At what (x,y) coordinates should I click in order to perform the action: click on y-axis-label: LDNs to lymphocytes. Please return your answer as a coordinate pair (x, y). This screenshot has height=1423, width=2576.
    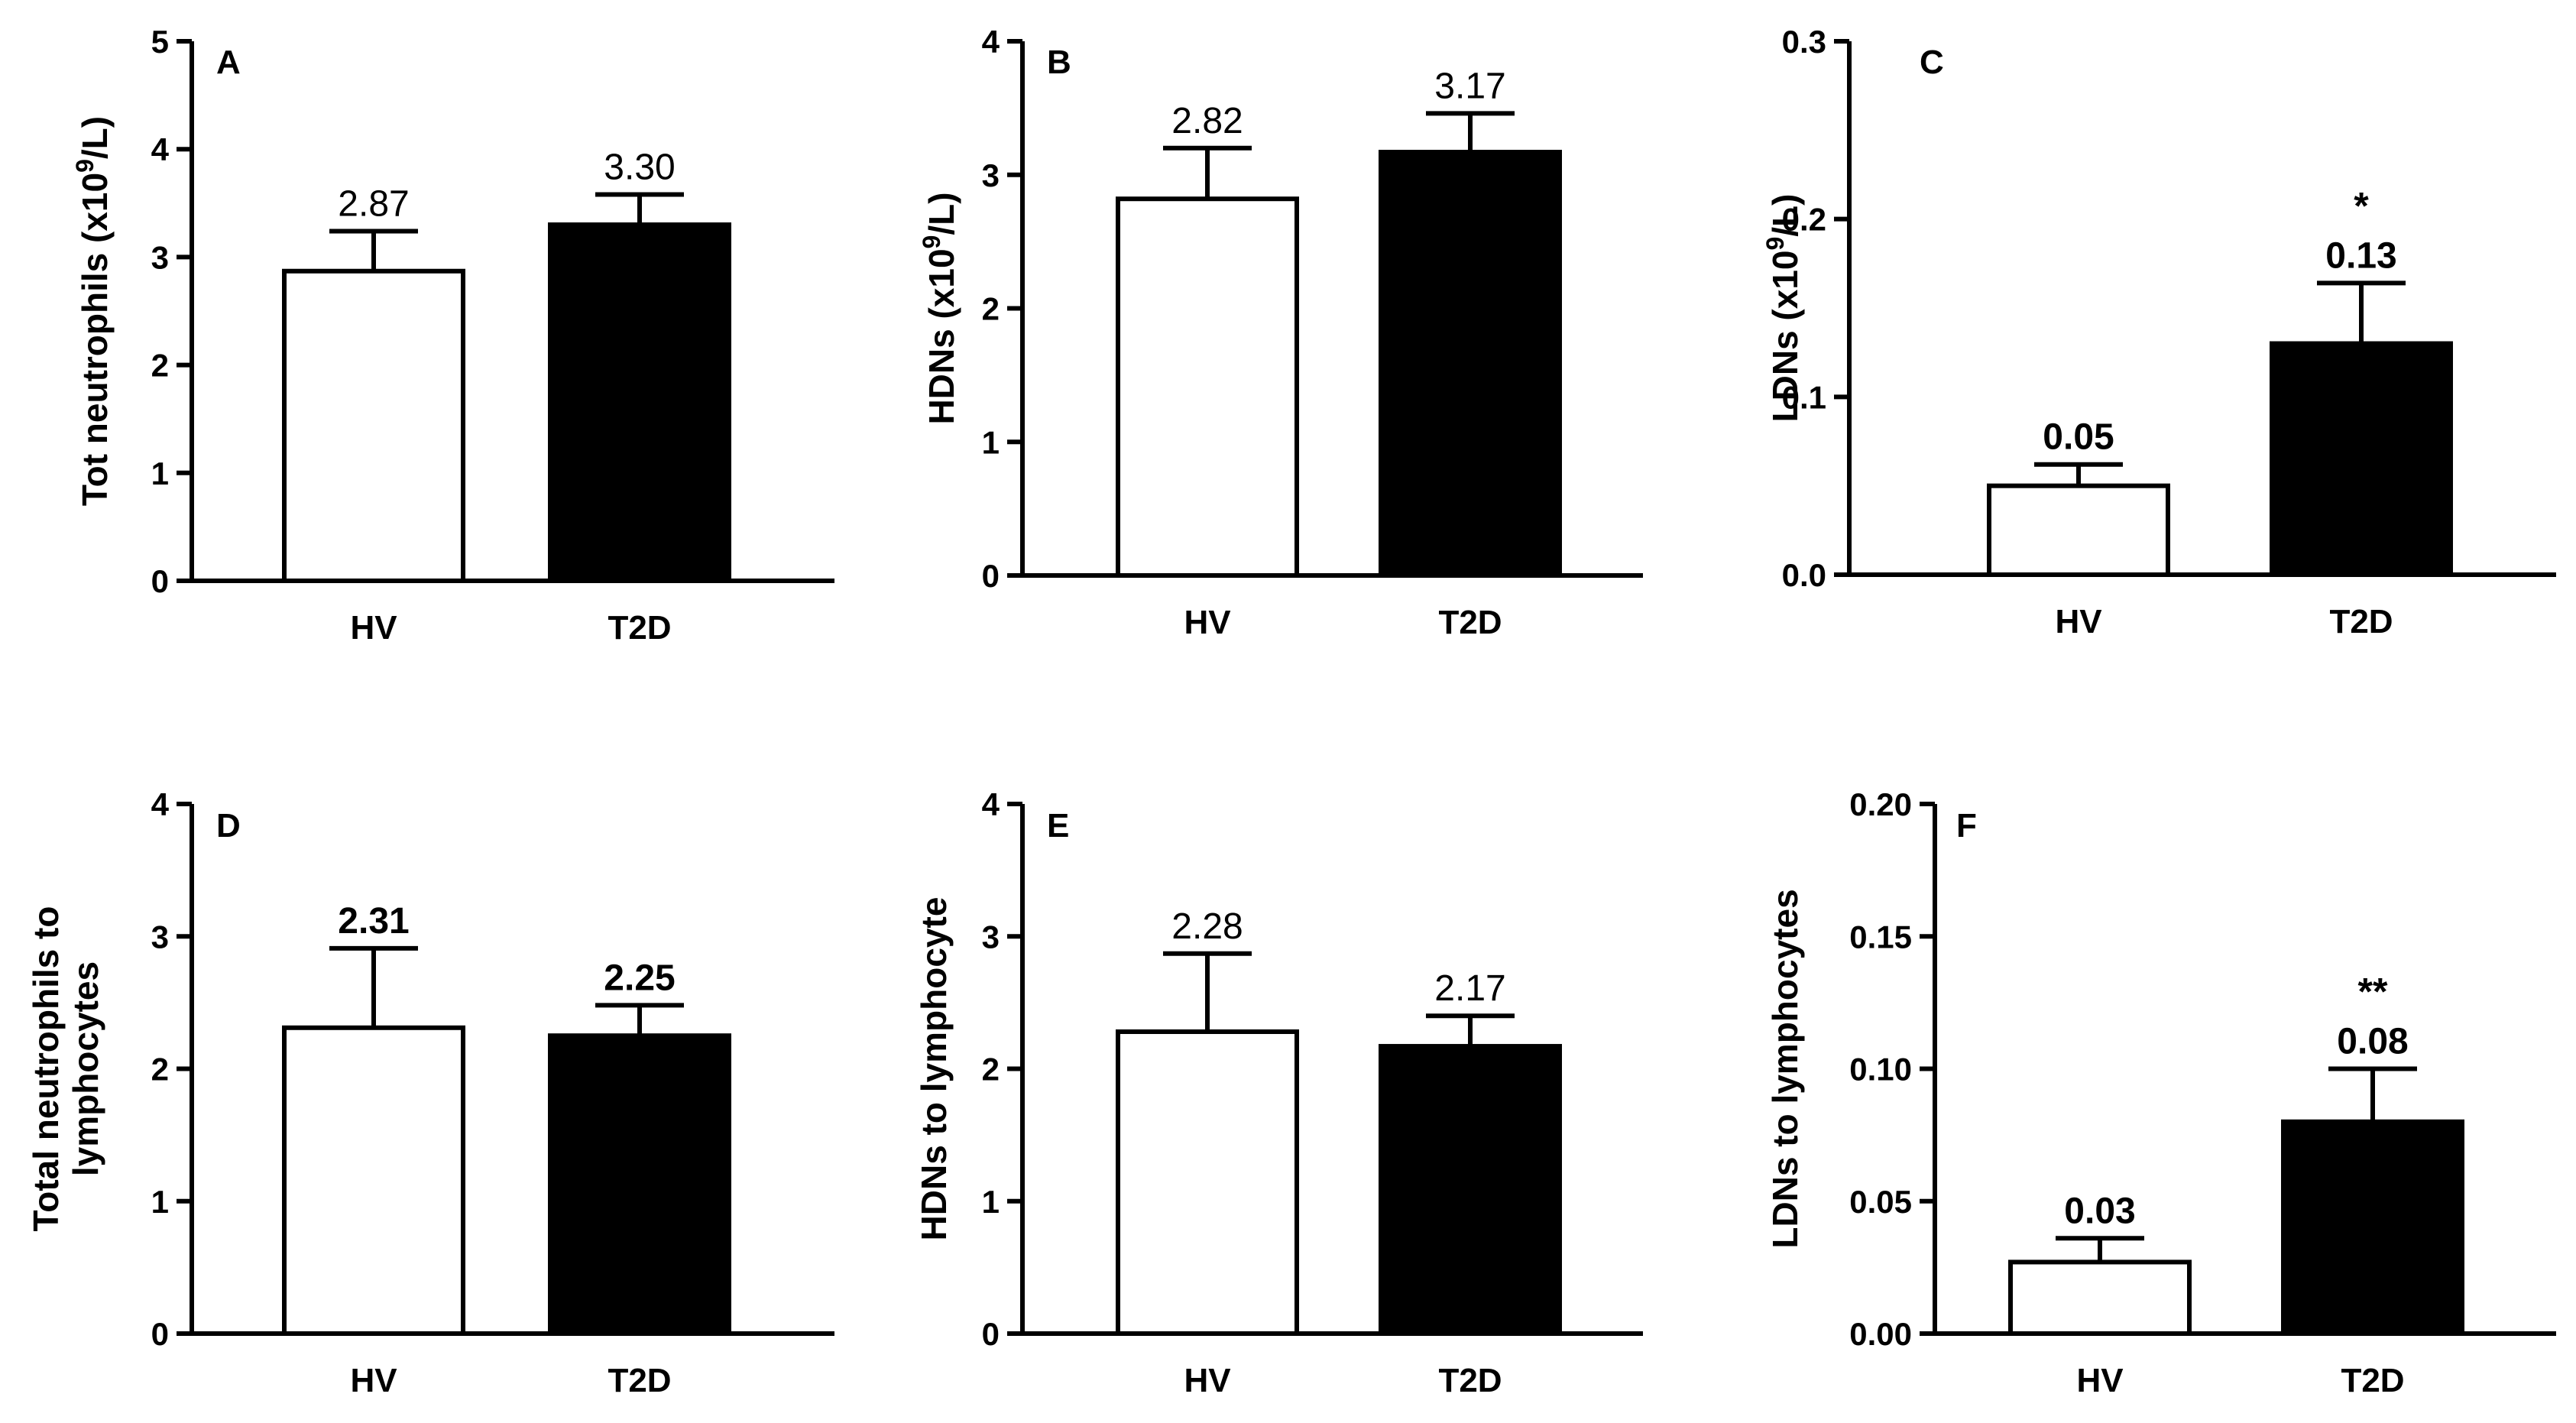
    Looking at the image, I should click on (1785, 1068).